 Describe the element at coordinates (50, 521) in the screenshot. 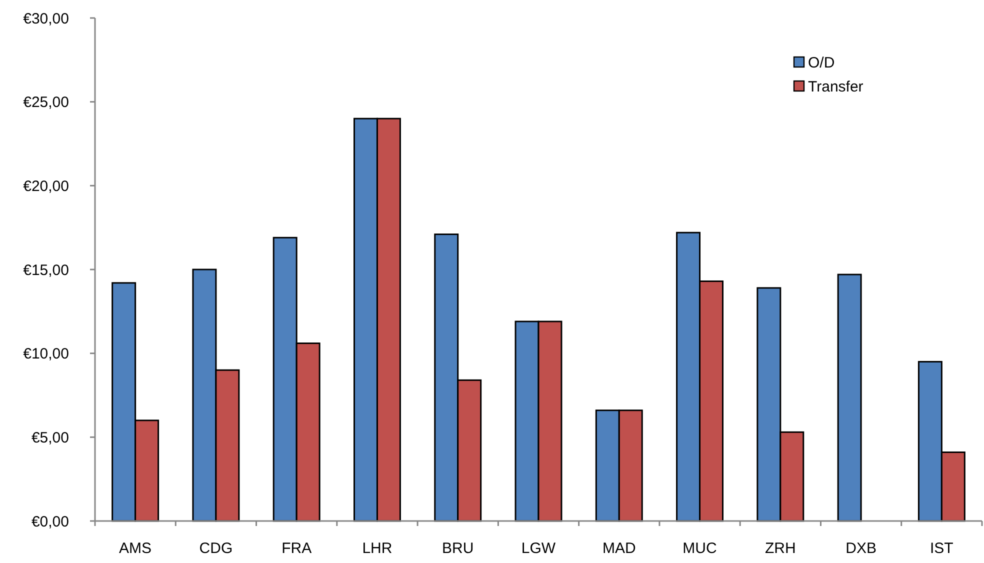

I see `y-tick-label: €0,00` at that location.